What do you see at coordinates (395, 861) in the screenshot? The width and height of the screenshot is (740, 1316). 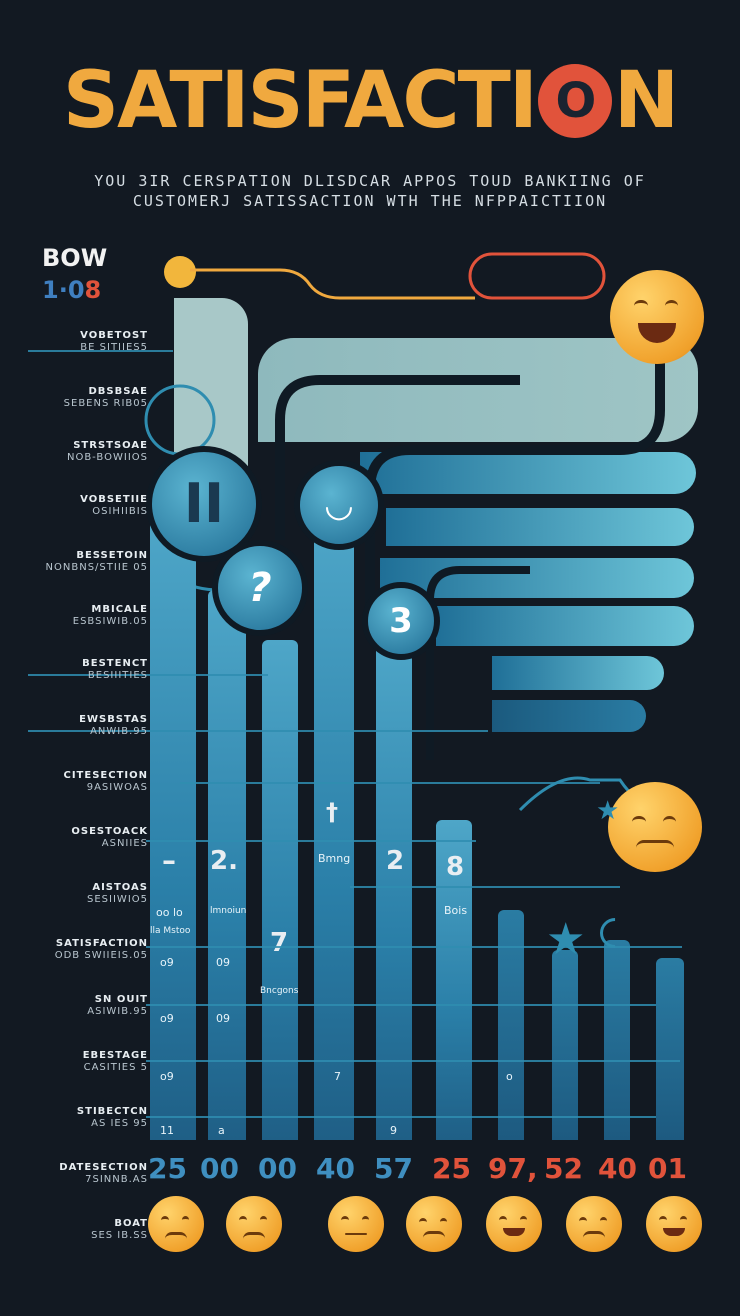 I see `bar-mark-5: 2` at bounding box center [395, 861].